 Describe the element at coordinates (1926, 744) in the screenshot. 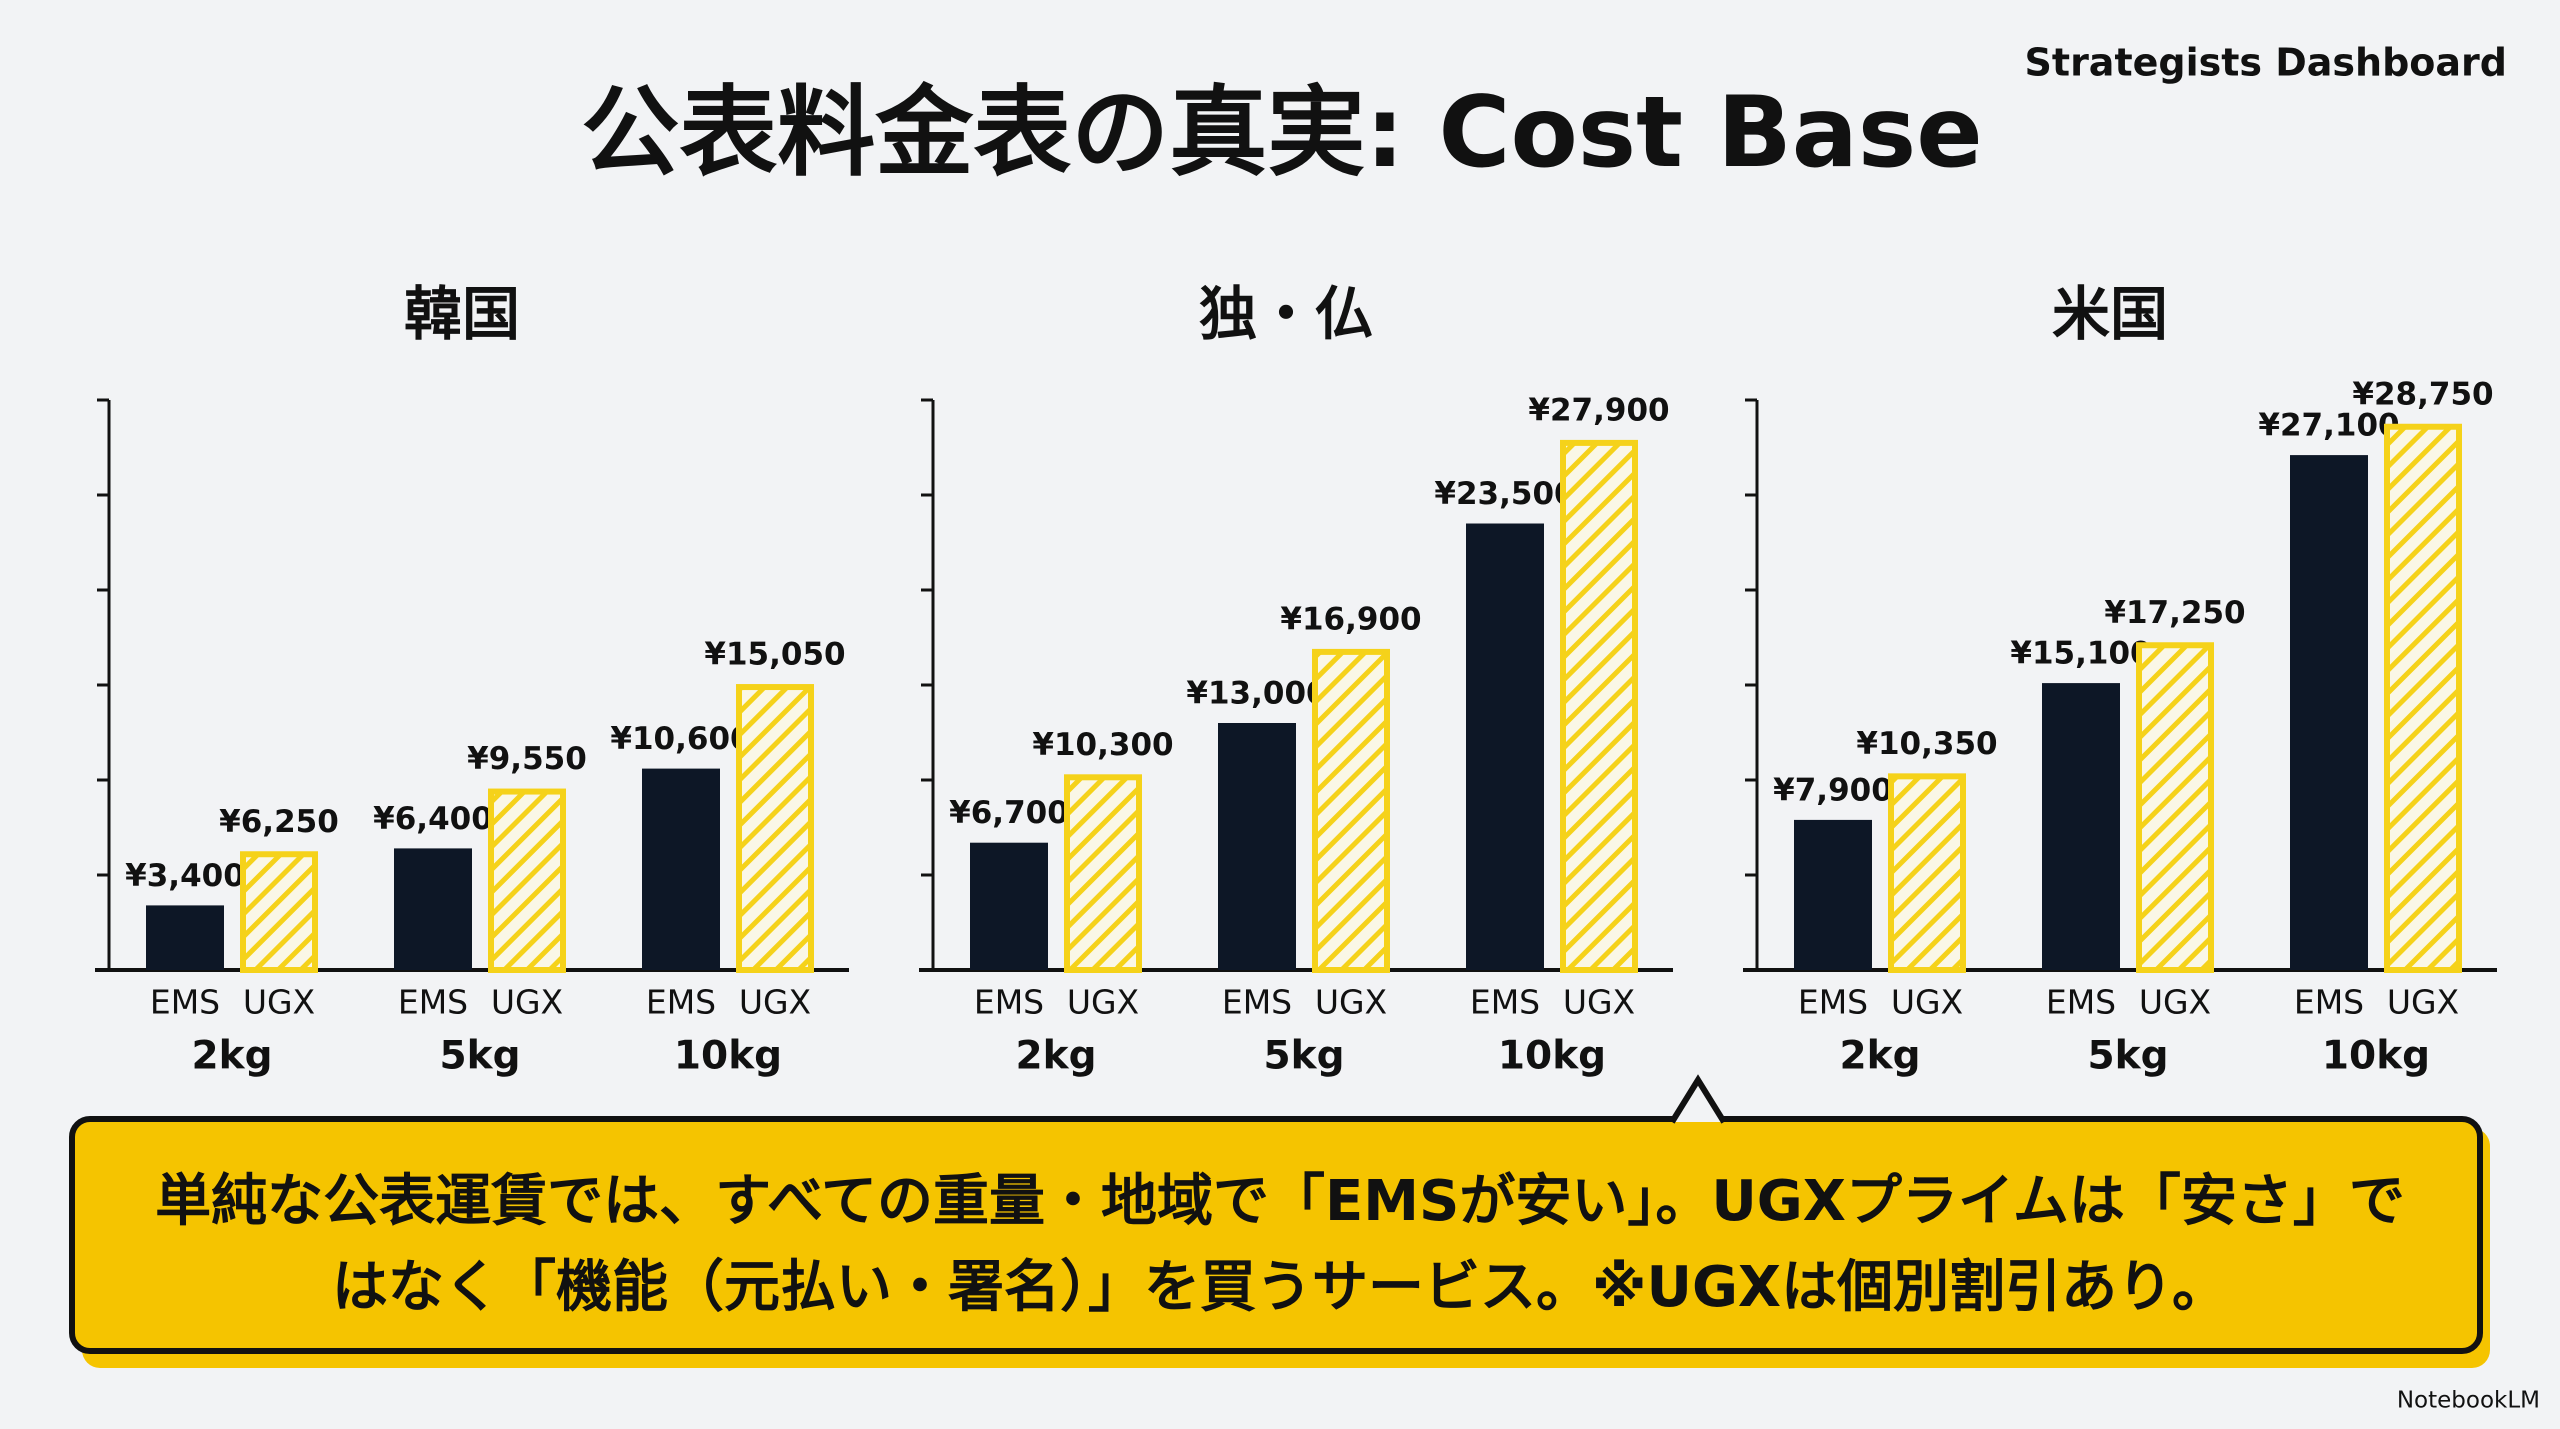

I see `value-label: ¥10,350` at that location.